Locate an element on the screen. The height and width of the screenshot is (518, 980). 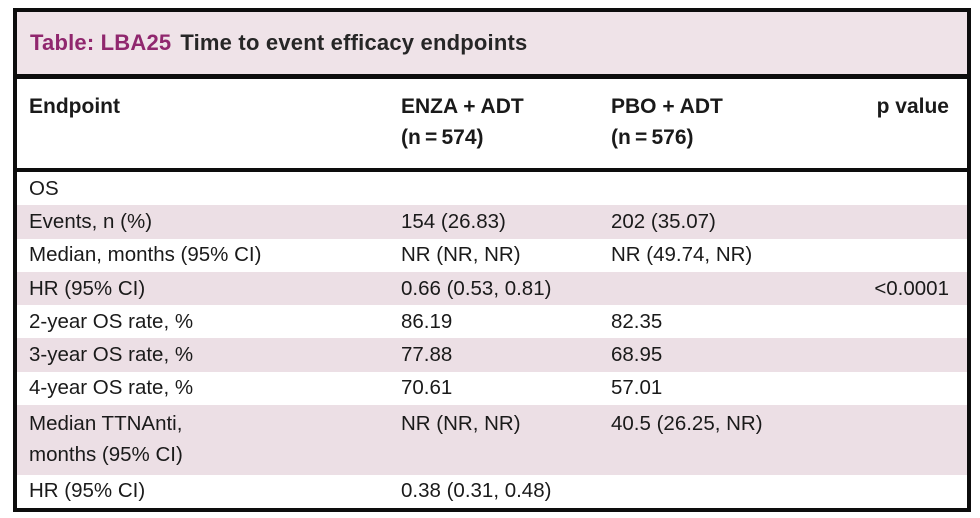
divider-under-header is located at coordinates (492, 170).